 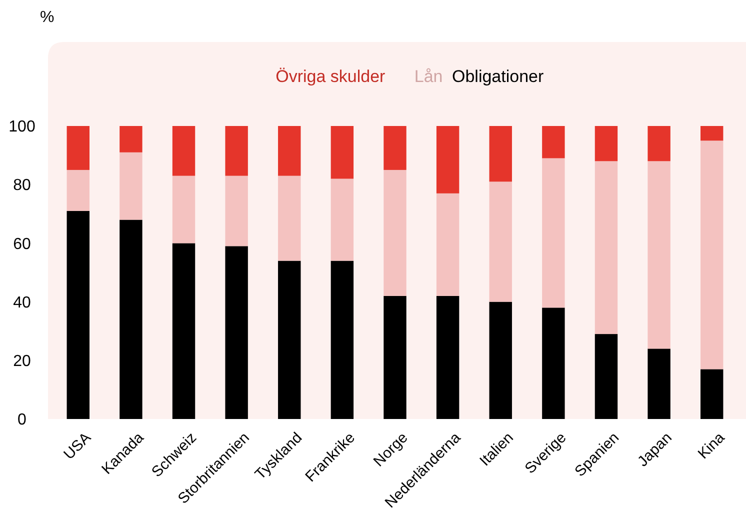 I want to click on y-tick-label: 100, so click(x=22, y=127).